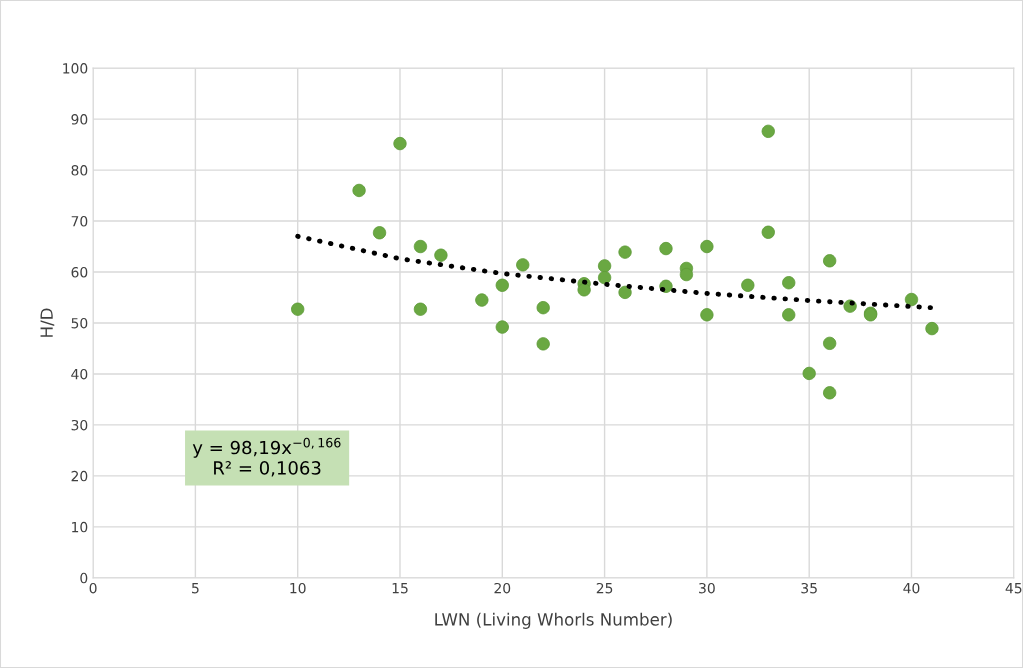 Image resolution: width=1023 pixels, height=668 pixels. I want to click on x-axis-title: LWN (Living Whorls Number), so click(553, 620).